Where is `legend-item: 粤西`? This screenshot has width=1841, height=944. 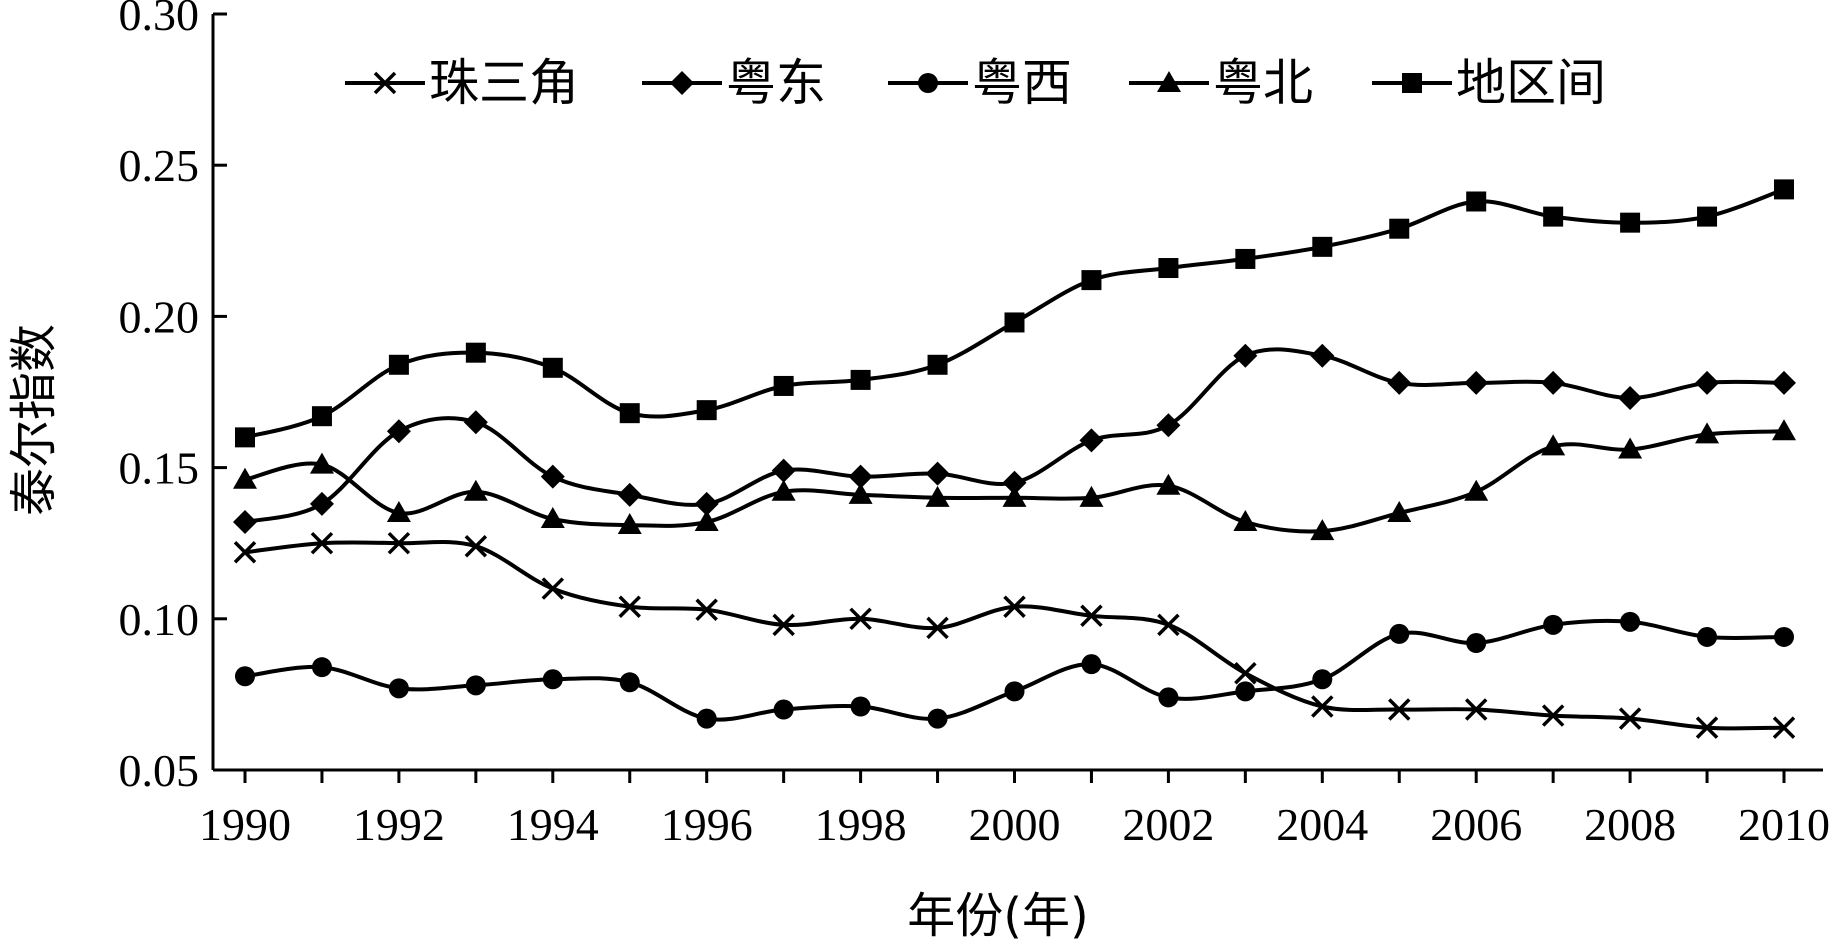 legend-item: 粤西 is located at coordinates (980, 83).